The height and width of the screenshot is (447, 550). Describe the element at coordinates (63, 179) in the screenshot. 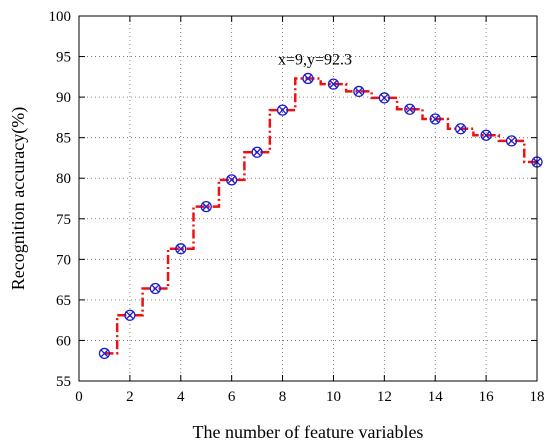

I see `y-tick-label: 80` at that location.